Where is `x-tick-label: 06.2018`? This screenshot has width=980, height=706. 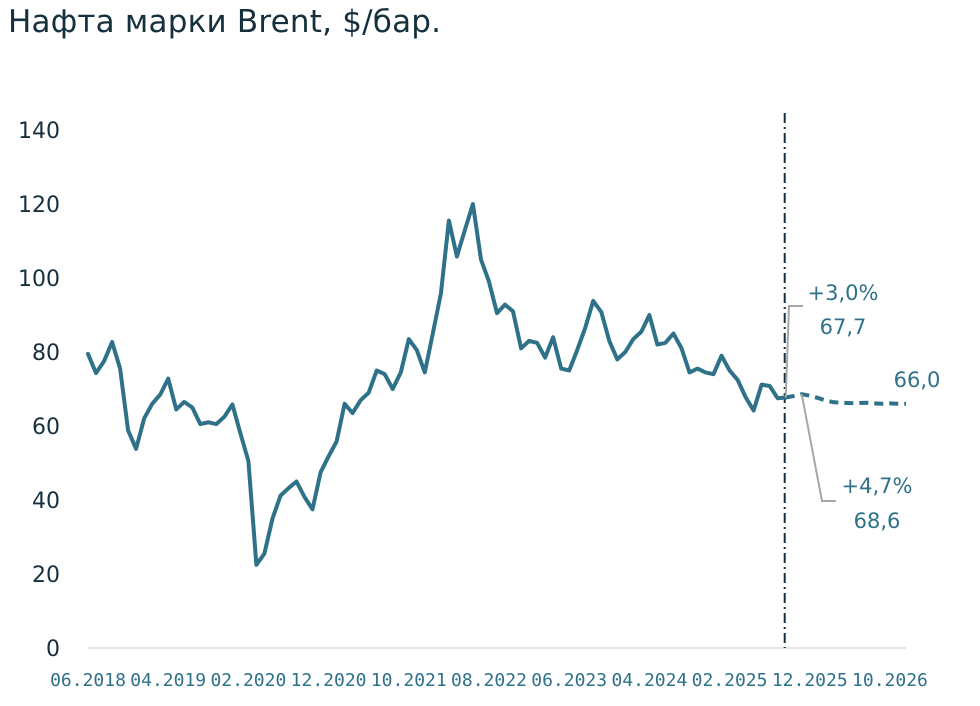
x-tick-label: 06.2018 is located at coordinates (88, 680).